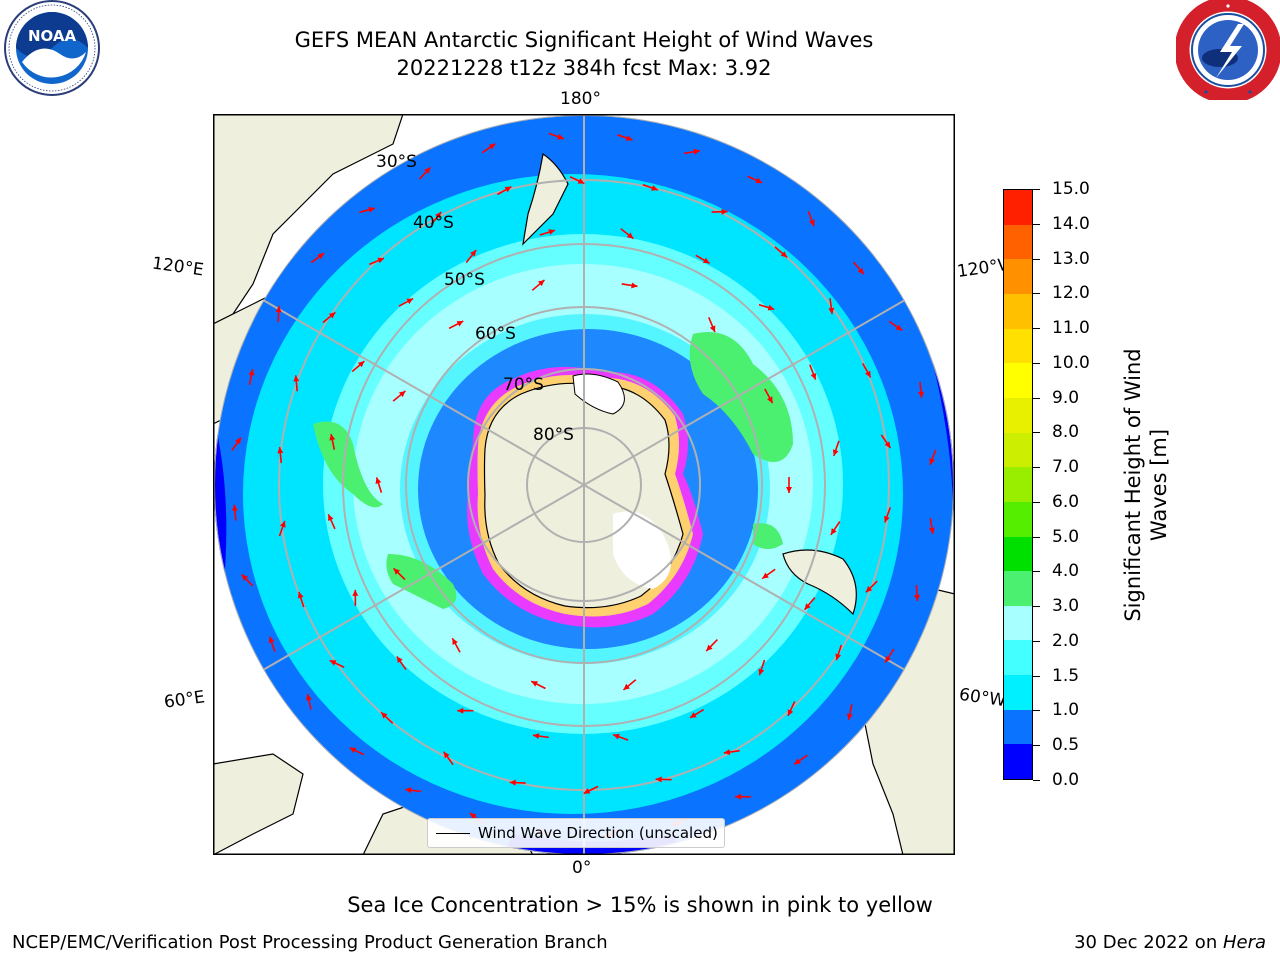 The image size is (1280, 960). I want to click on colorbar-tick-label: 11.0, so click(1071, 328).